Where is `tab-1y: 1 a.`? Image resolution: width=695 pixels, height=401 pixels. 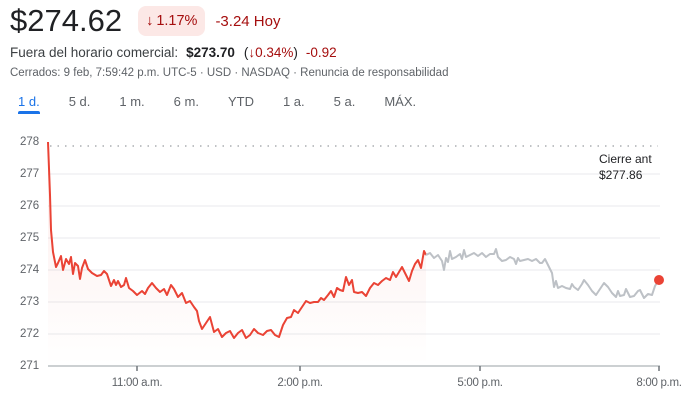 tab-1y: 1 a. is located at coordinates (293, 101).